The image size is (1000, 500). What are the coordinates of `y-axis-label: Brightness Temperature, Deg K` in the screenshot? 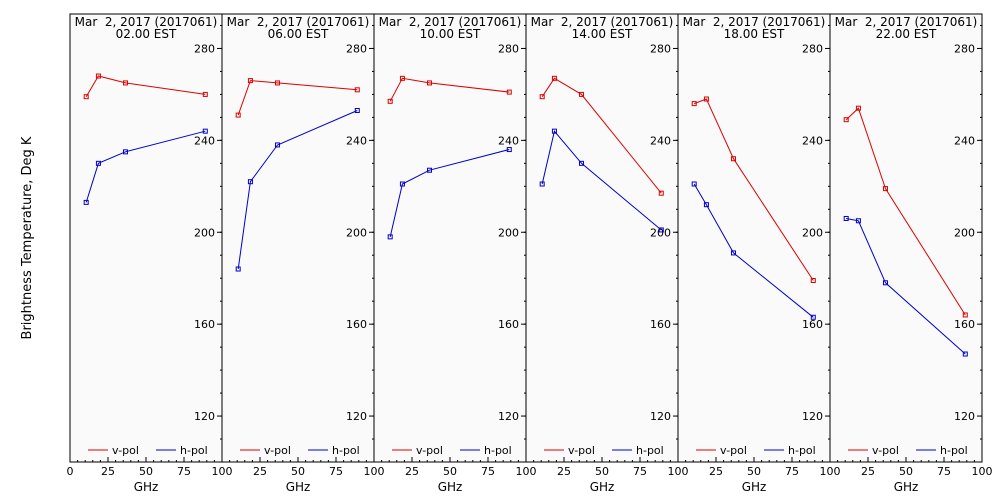 It's located at (27, 237).